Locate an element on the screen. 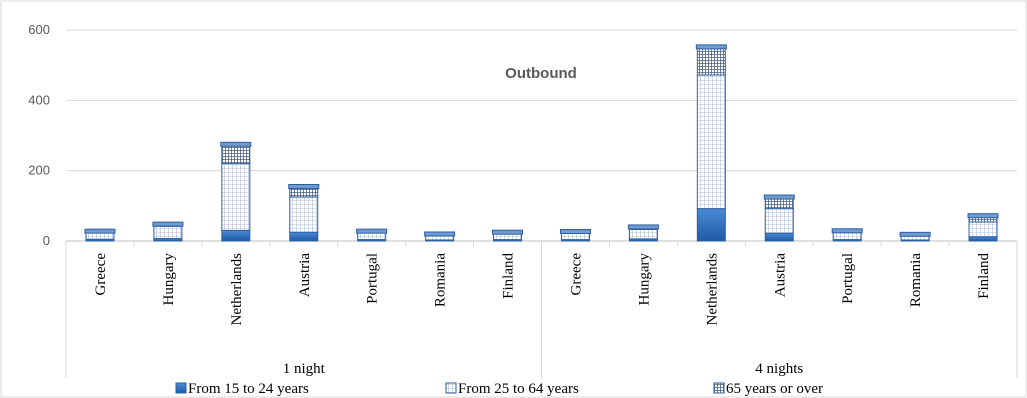 The height and width of the screenshot is (398, 1027). group-label: 1 night is located at coordinates (304, 369).